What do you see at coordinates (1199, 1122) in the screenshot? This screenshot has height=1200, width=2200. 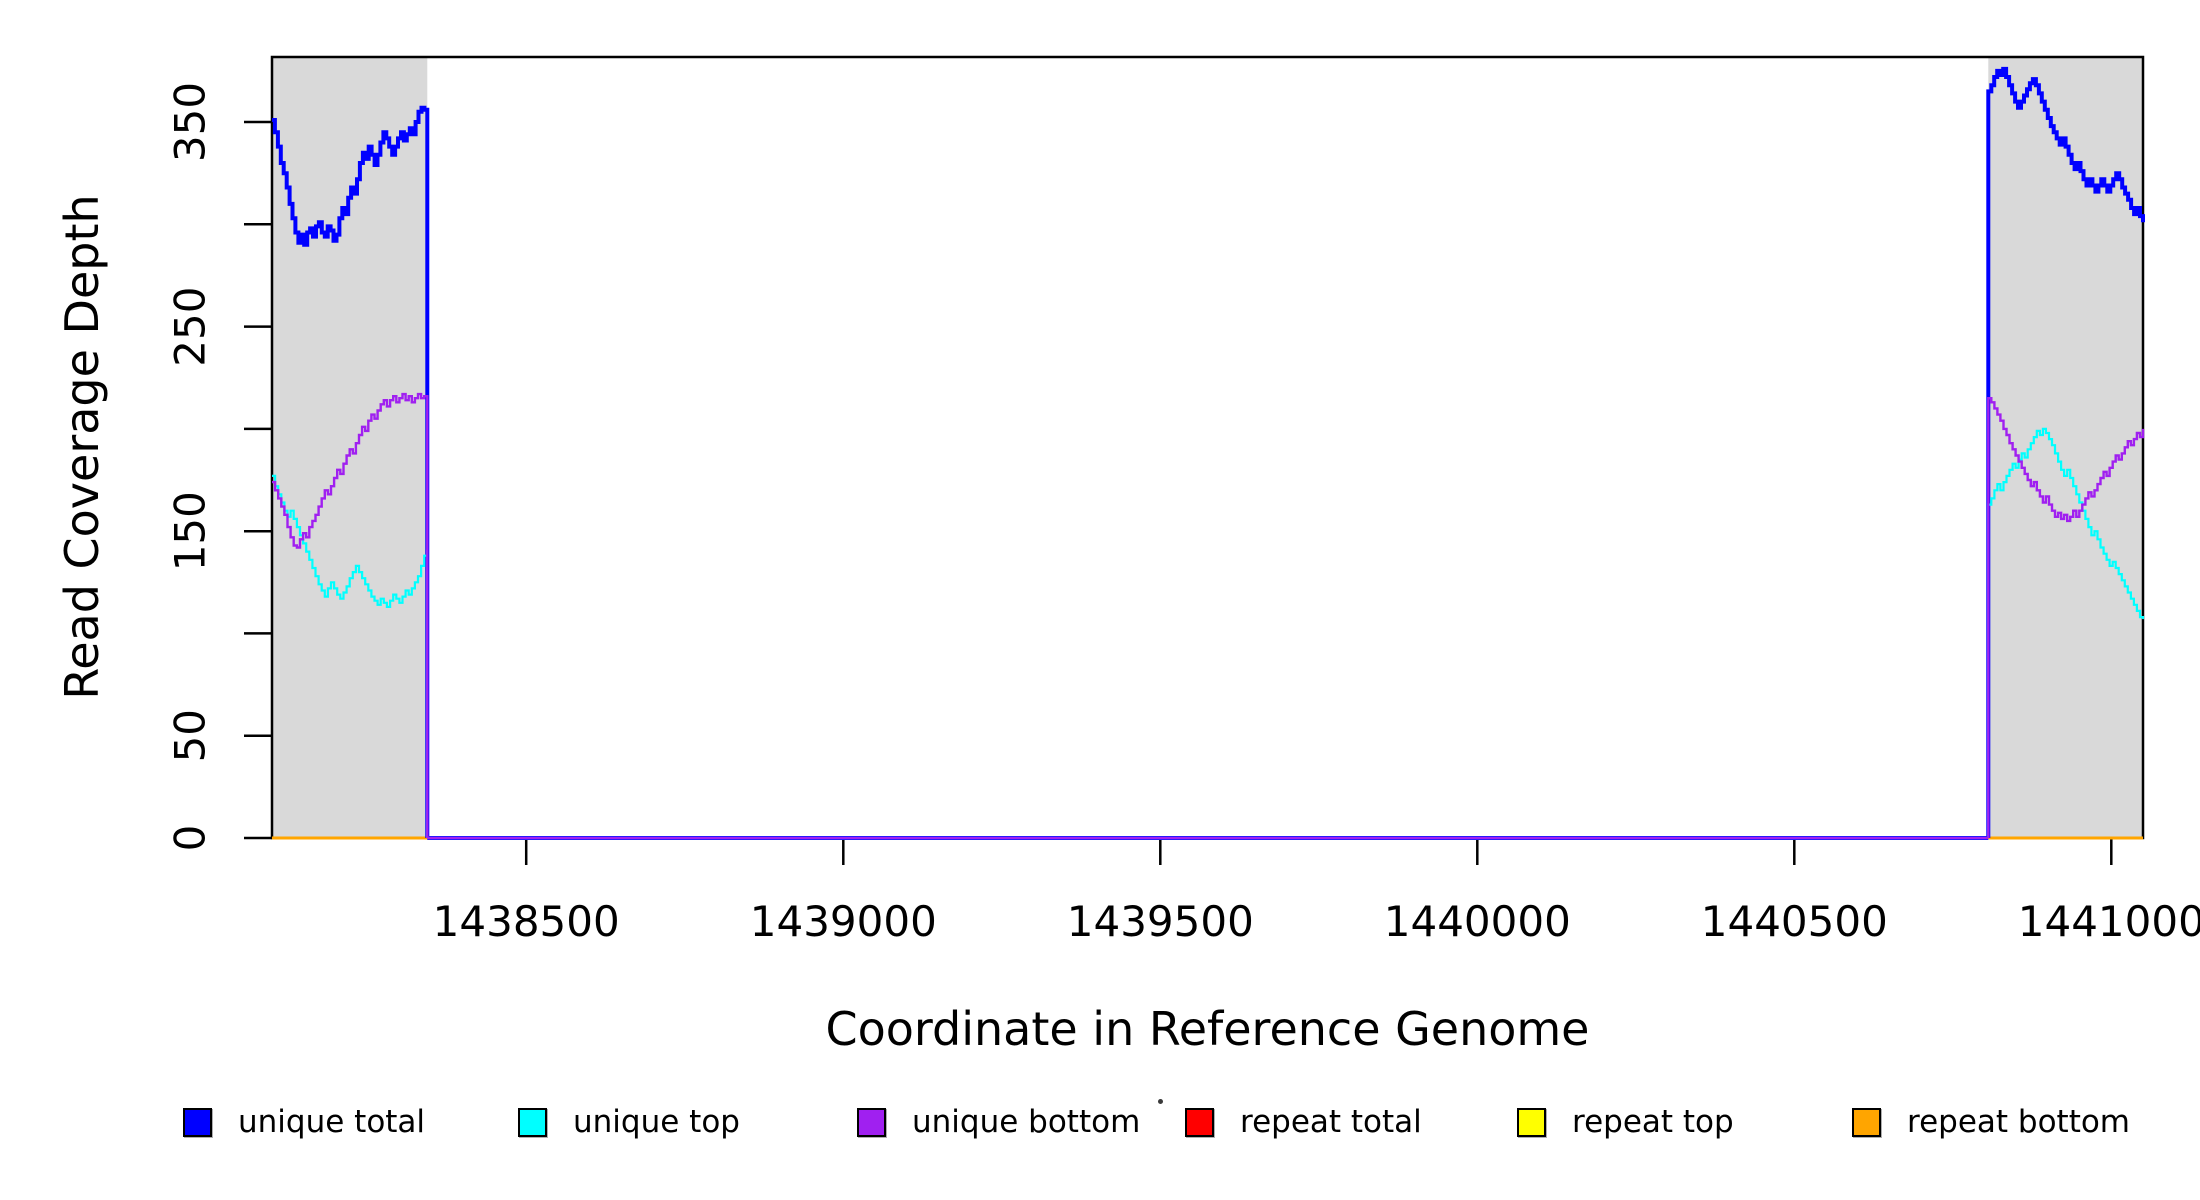 I see `legend-swatch-repeat-total` at bounding box center [1199, 1122].